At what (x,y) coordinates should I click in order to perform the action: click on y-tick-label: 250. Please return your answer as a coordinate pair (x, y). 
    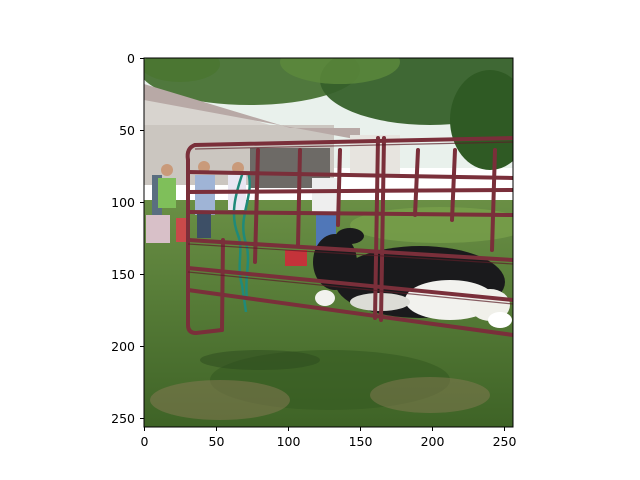
    Looking at the image, I should click on (123, 418).